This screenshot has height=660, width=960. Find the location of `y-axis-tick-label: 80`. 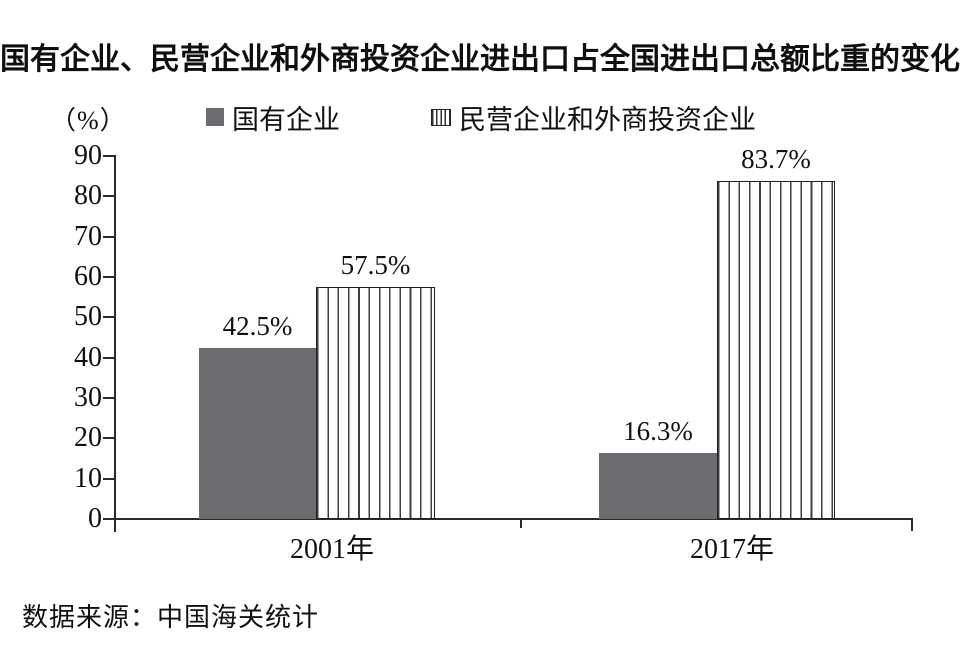

y-axis-tick-label: 80 is located at coordinates (88, 196).